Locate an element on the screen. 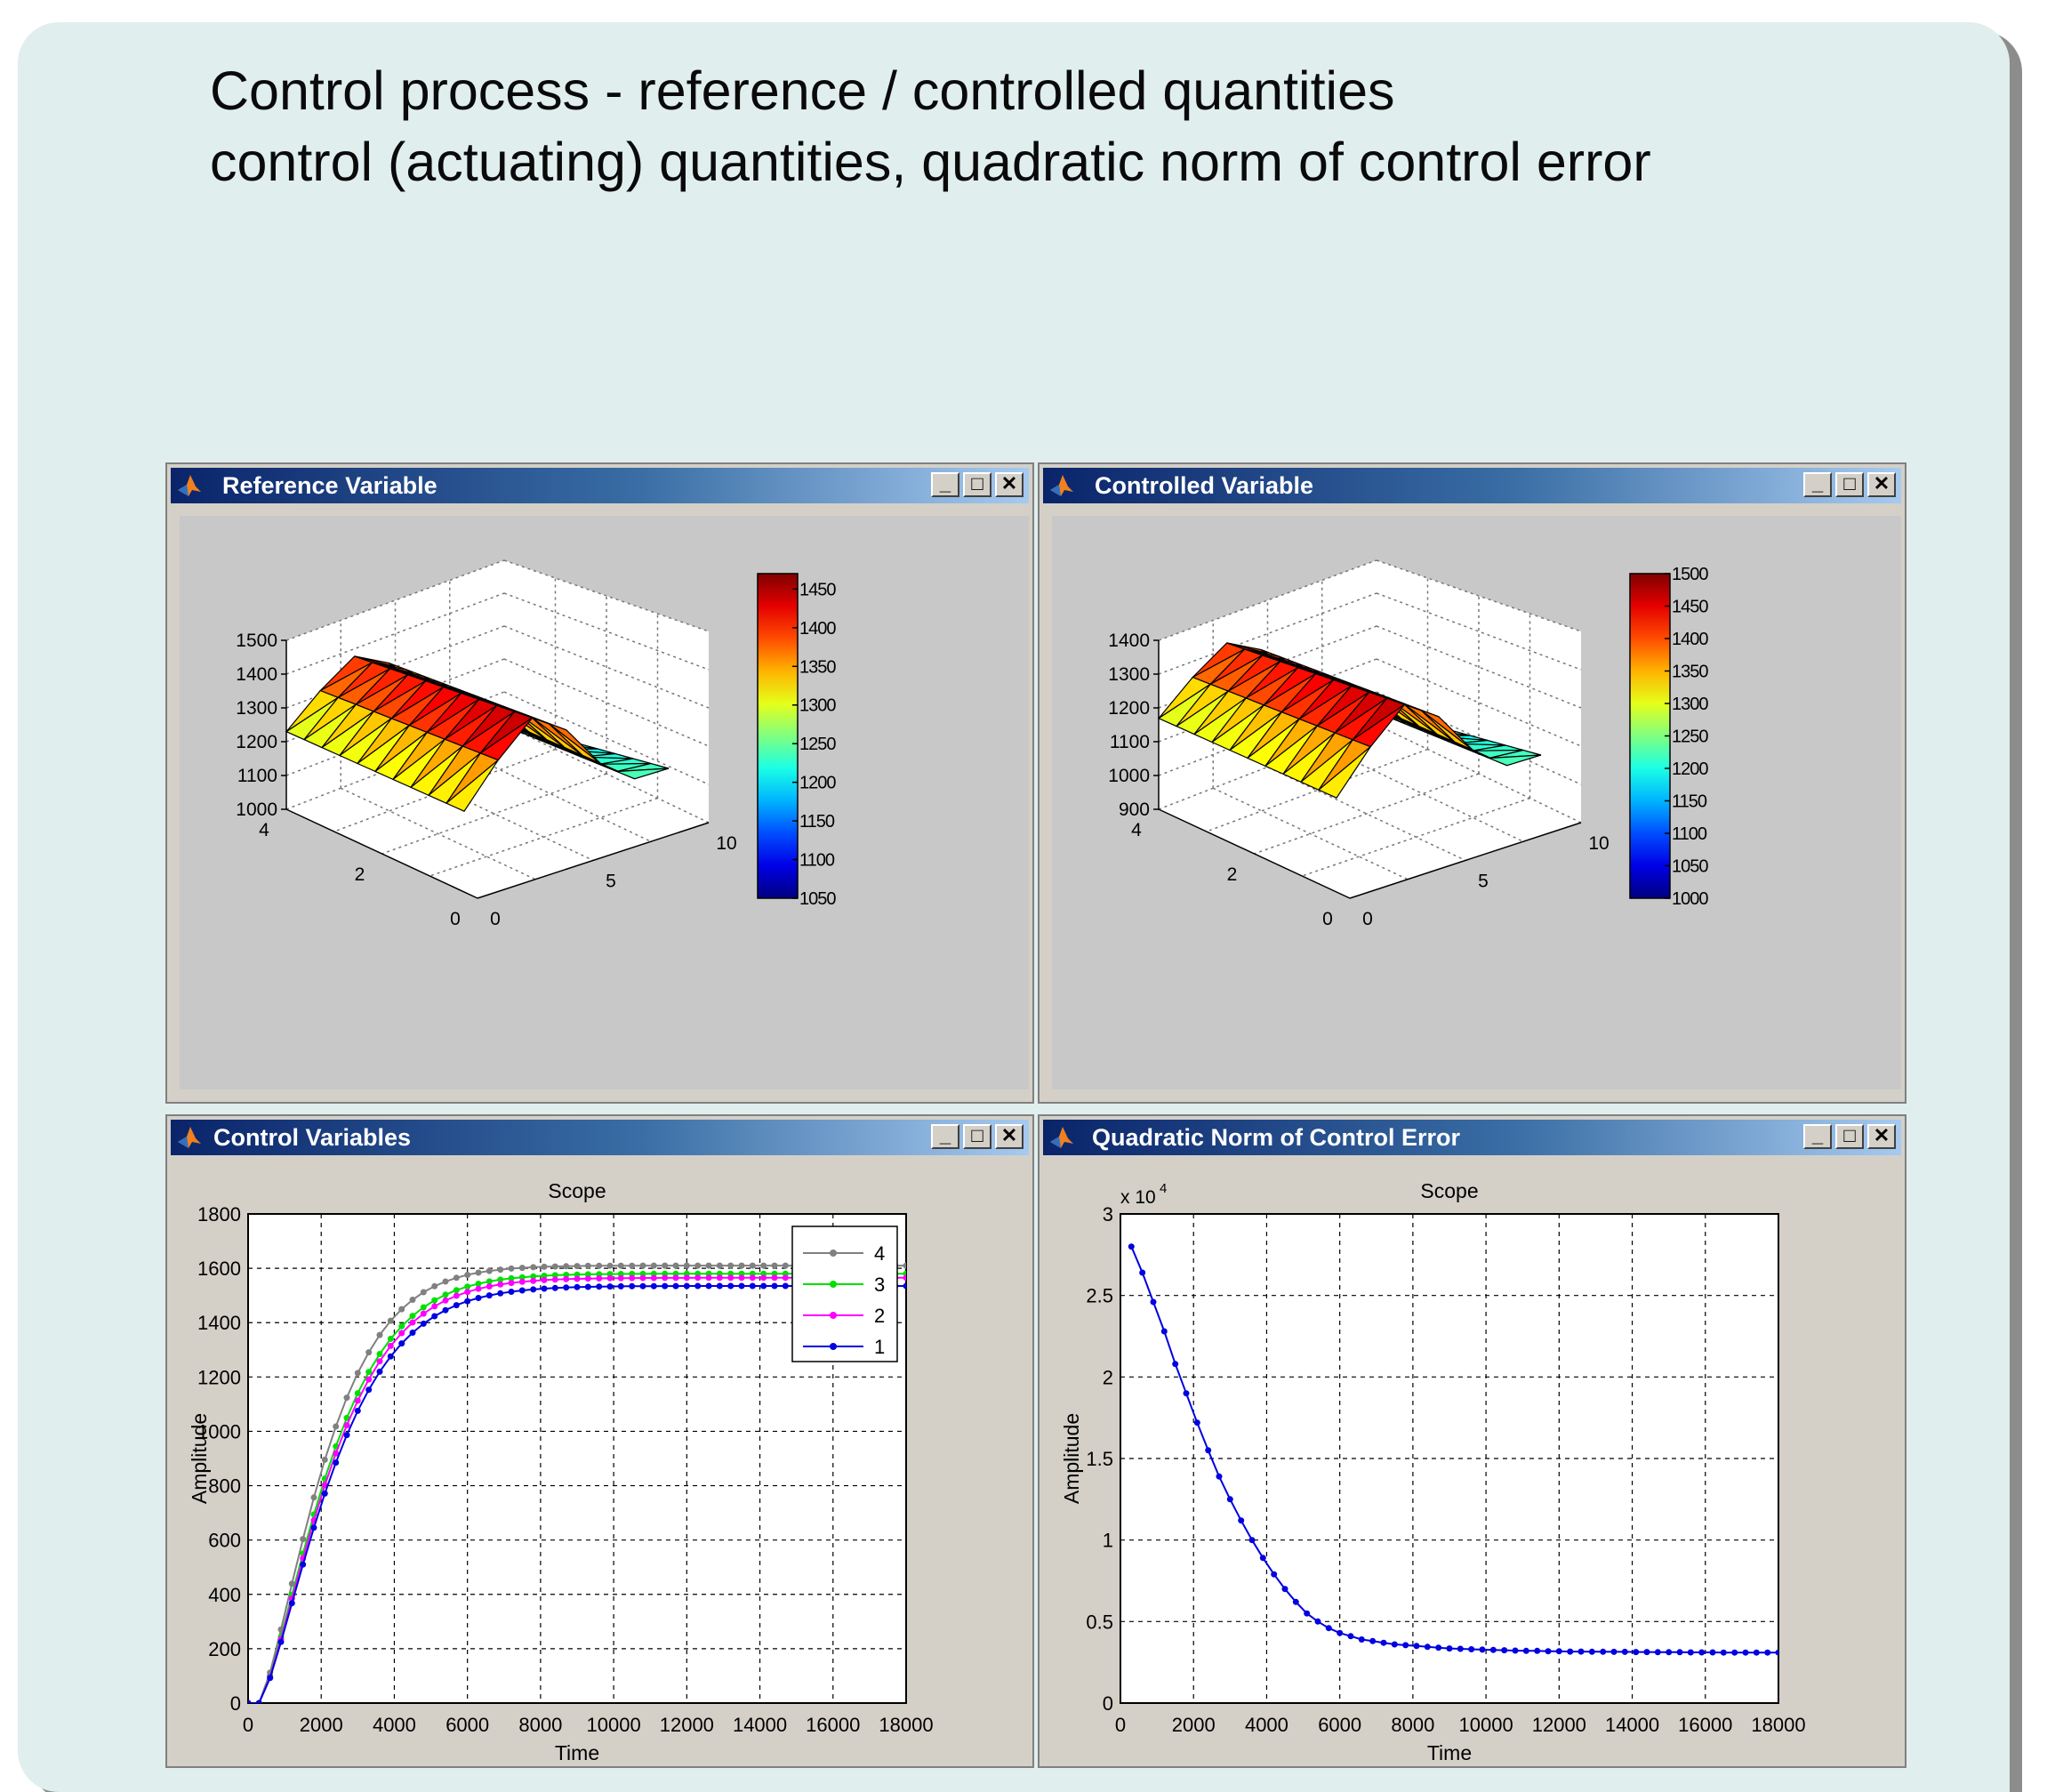  x-tick-label: 14000 is located at coordinates (760, 1725).